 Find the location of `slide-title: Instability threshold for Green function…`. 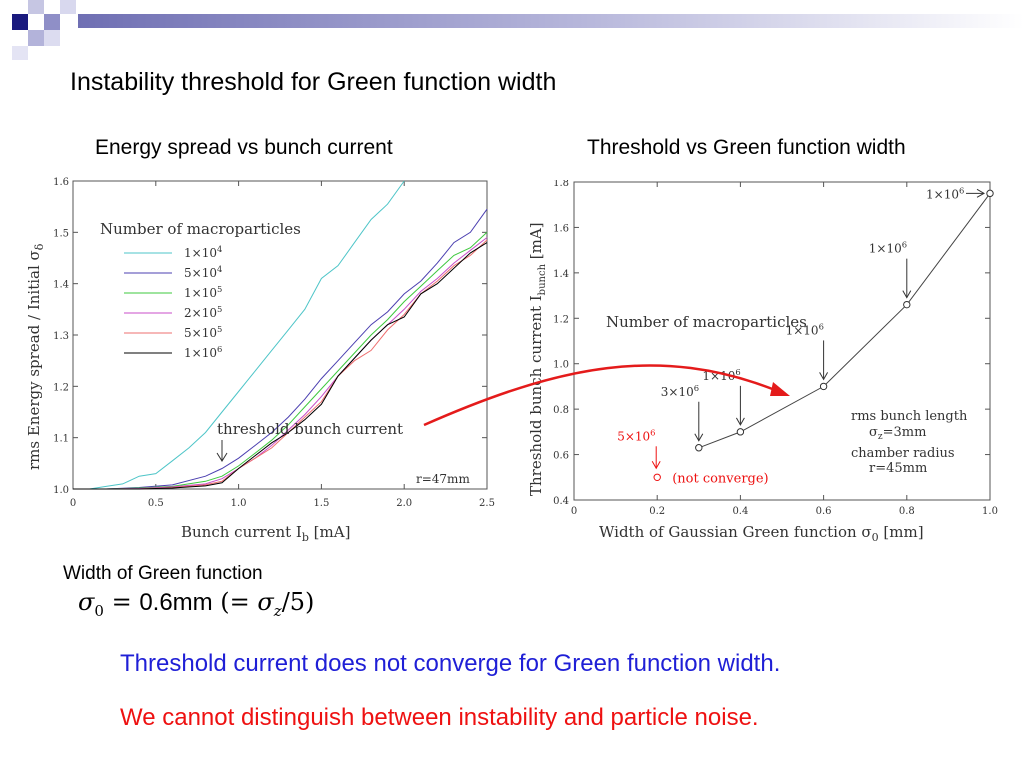

slide-title: Instability threshold for Green function… is located at coordinates (313, 82).